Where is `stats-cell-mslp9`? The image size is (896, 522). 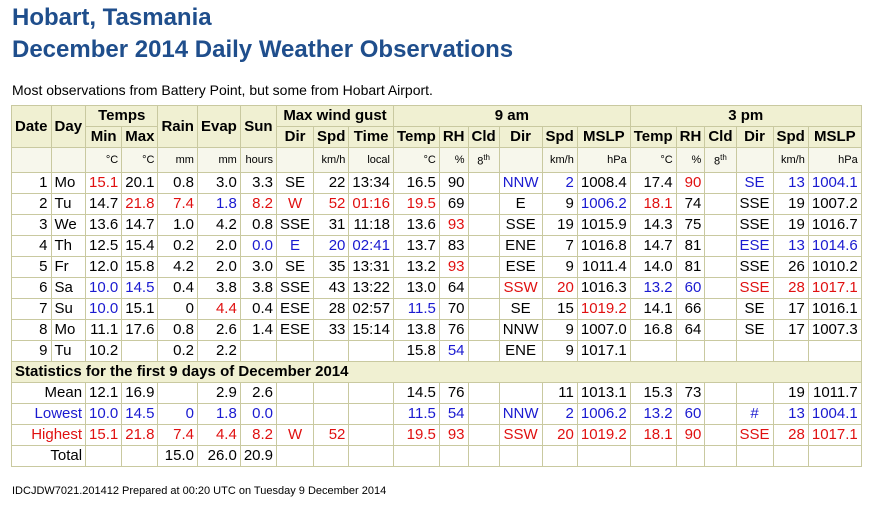 stats-cell-mslp9 is located at coordinates (603, 455).